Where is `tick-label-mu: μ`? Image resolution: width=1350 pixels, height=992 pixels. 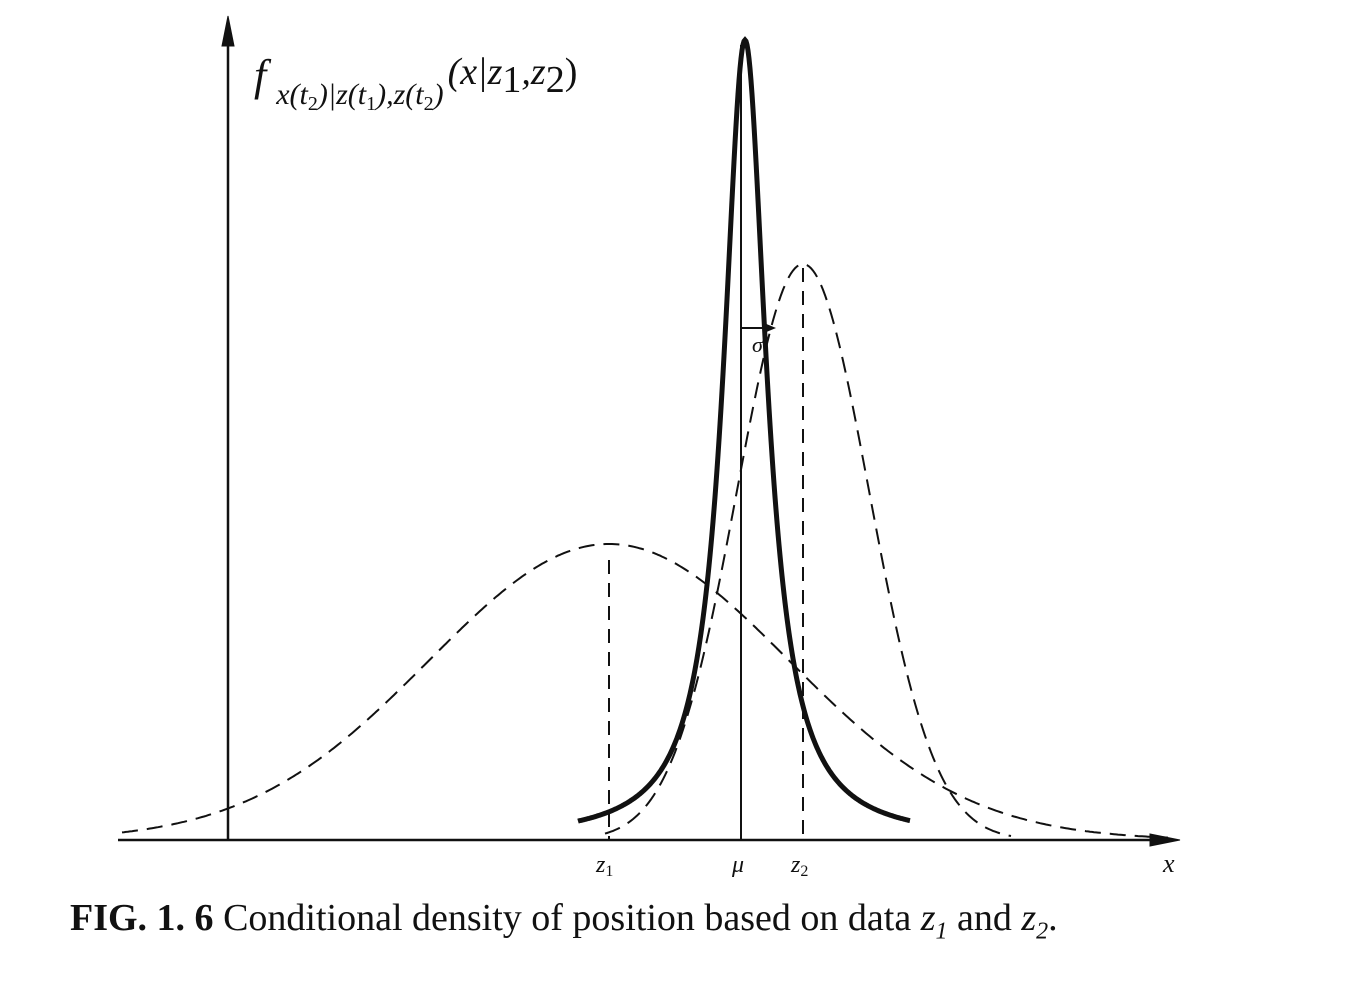 tick-label-mu: μ is located at coordinates (737, 865).